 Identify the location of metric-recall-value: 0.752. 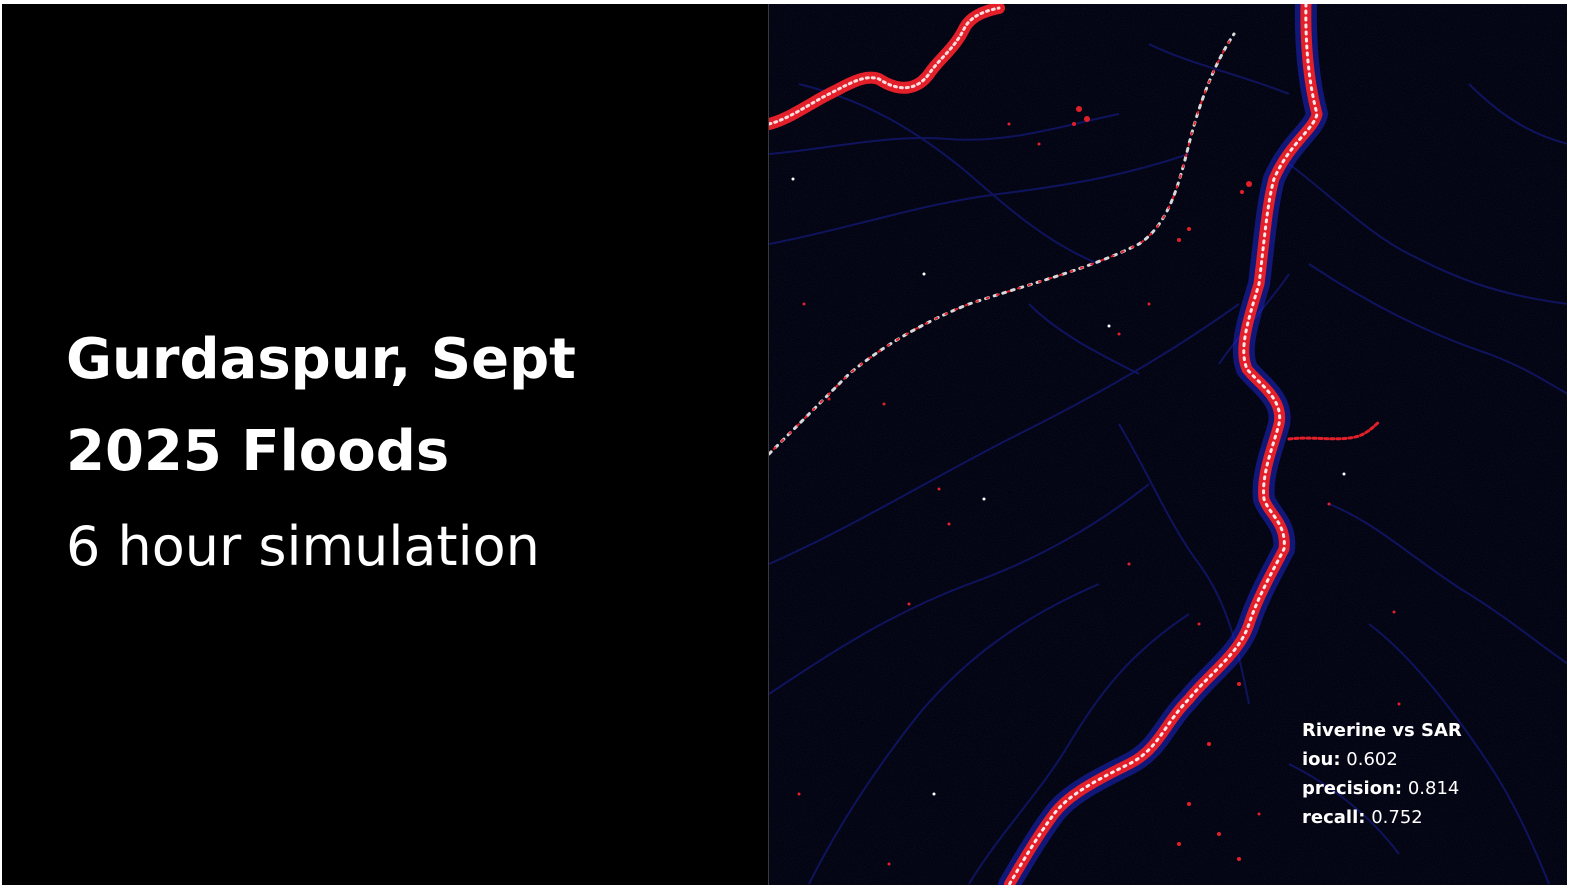
(1397, 817).